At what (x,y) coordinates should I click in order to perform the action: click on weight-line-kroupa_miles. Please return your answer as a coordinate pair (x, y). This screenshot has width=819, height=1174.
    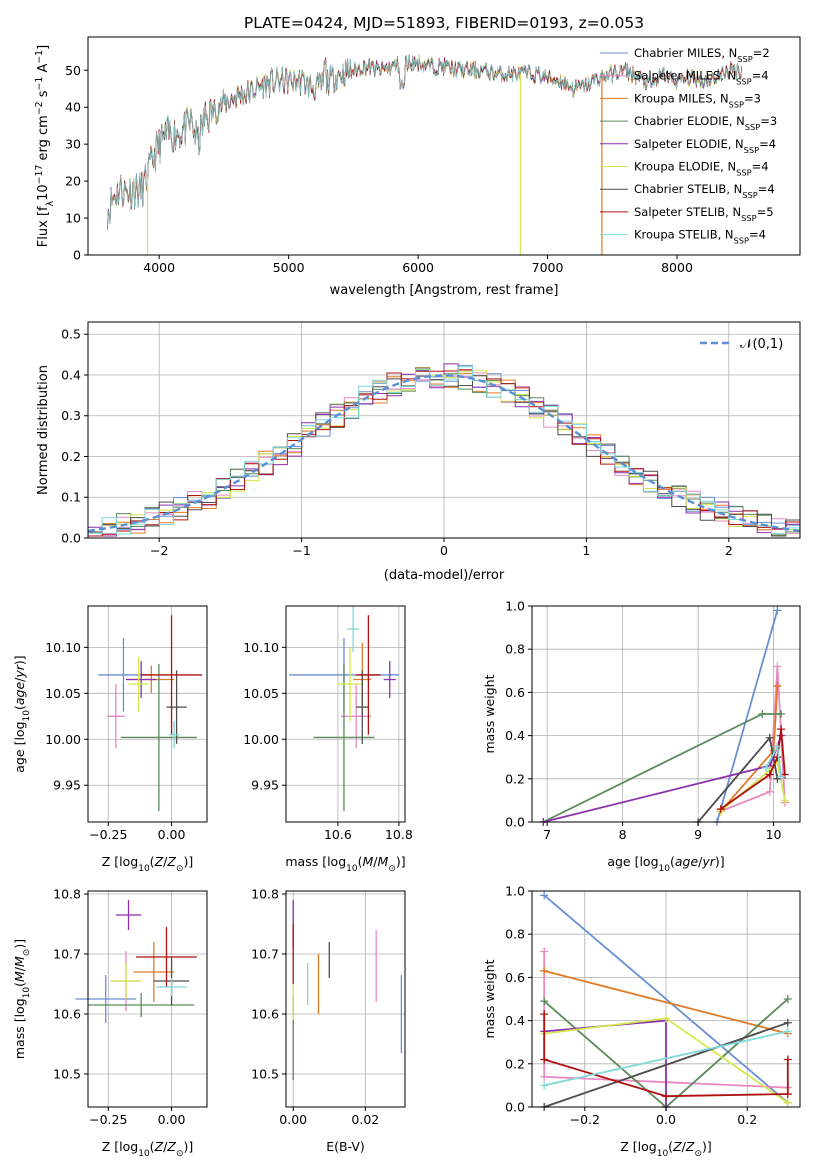
    Looking at the image, I should click on (666, 1002).